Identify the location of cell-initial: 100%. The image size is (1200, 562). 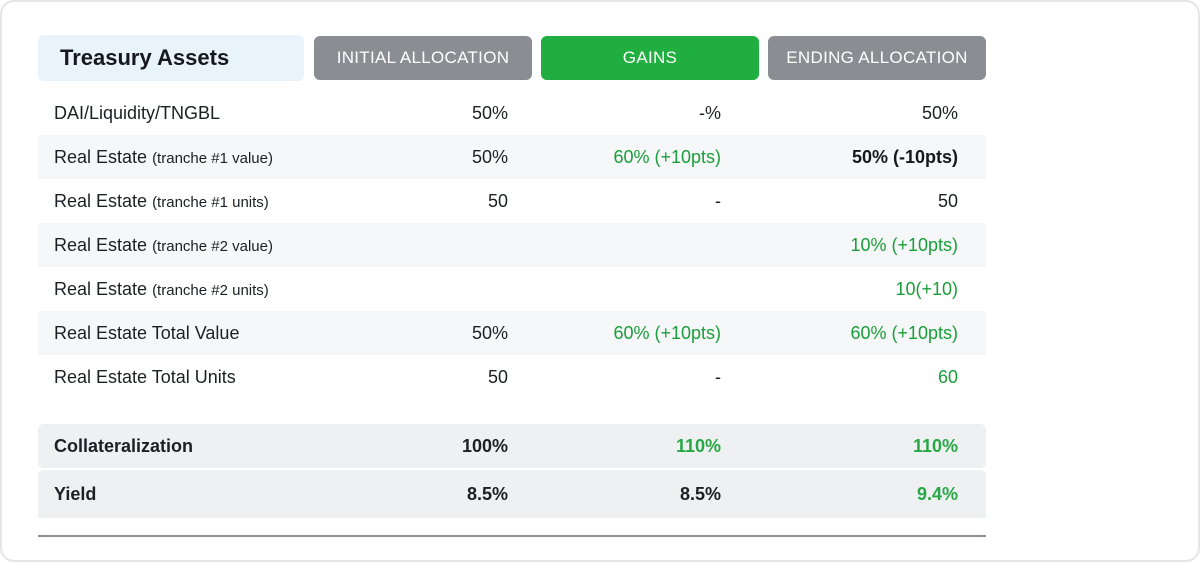
(484, 445).